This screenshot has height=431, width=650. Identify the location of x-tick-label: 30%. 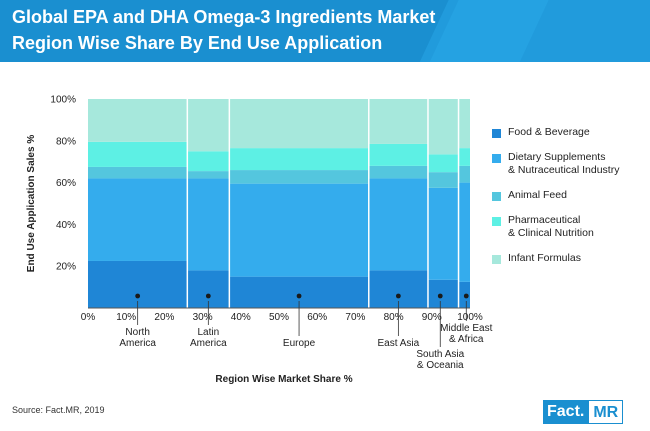
(203, 317).